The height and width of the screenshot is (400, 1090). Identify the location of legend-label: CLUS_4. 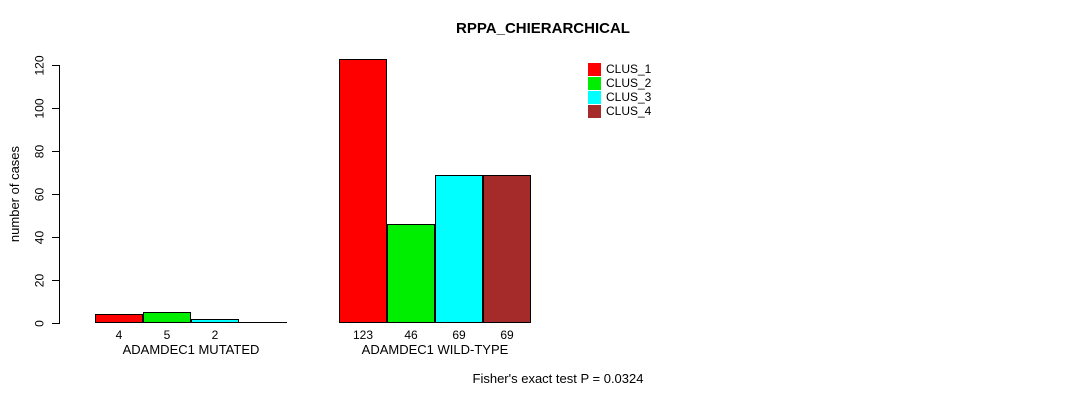
(629, 111).